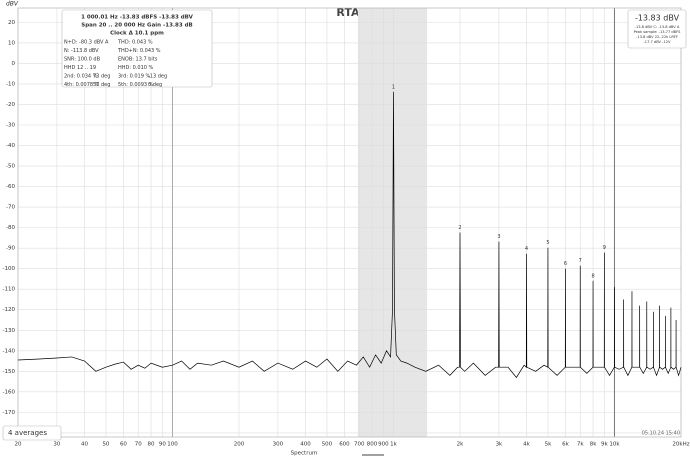 This screenshot has width=690, height=458. What do you see at coordinates (10, 126) in the screenshot?
I see `y-tick-label: -30` at bounding box center [10, 126].